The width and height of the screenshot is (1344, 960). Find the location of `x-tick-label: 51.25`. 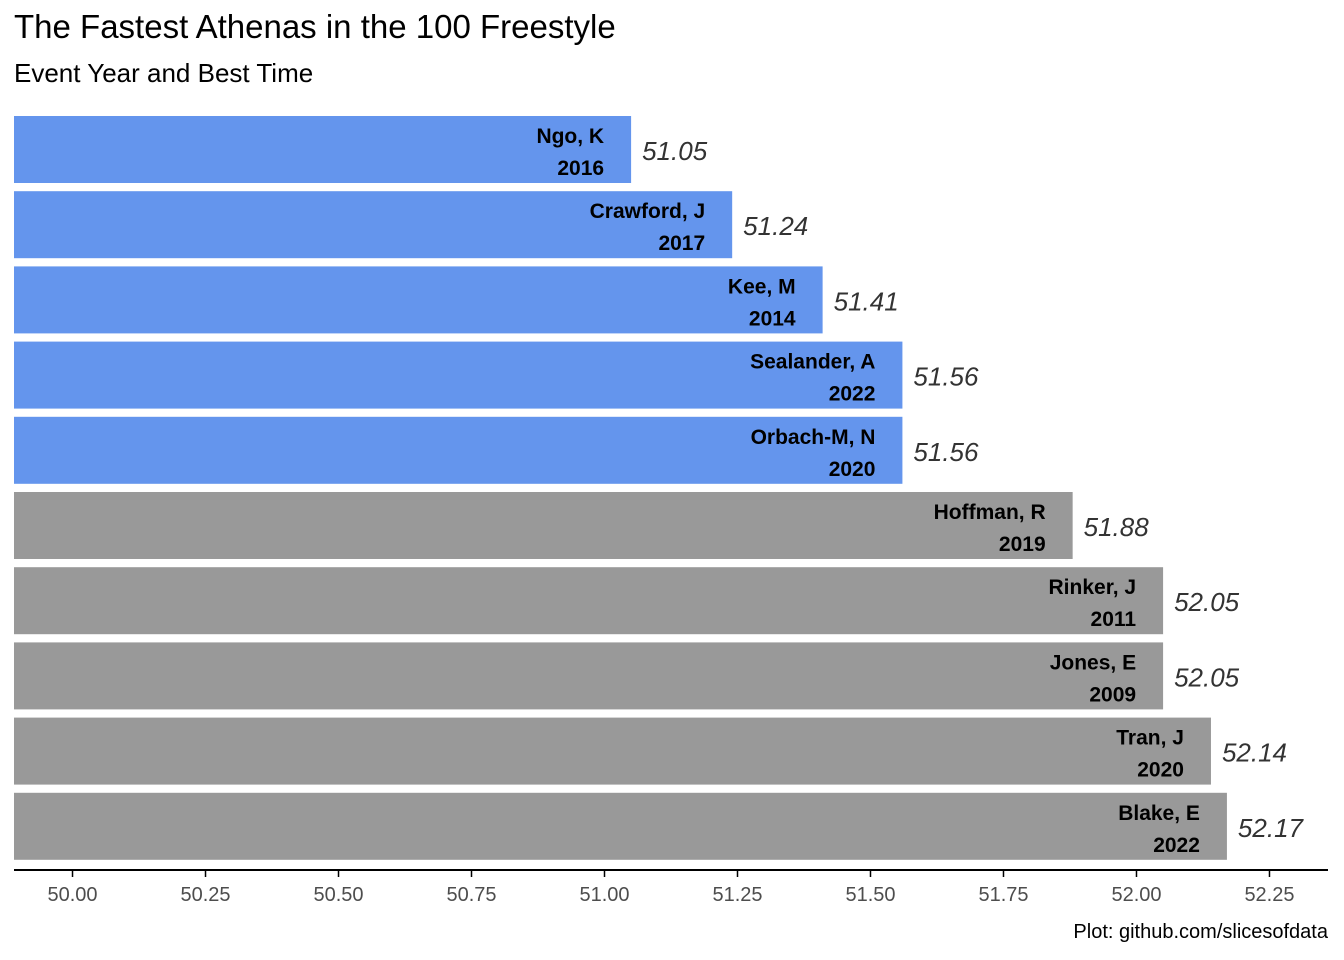

x-tick-label: 51.25 is located at coordinates (737, 895).